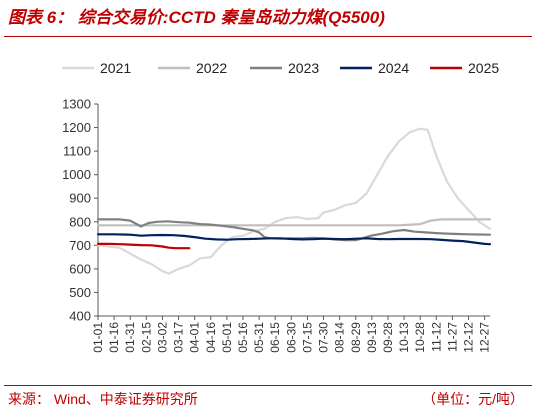  Describe the element at coordinates (162, 337) in the screenshot. I see `x-tick-label: 03-02` at that location.